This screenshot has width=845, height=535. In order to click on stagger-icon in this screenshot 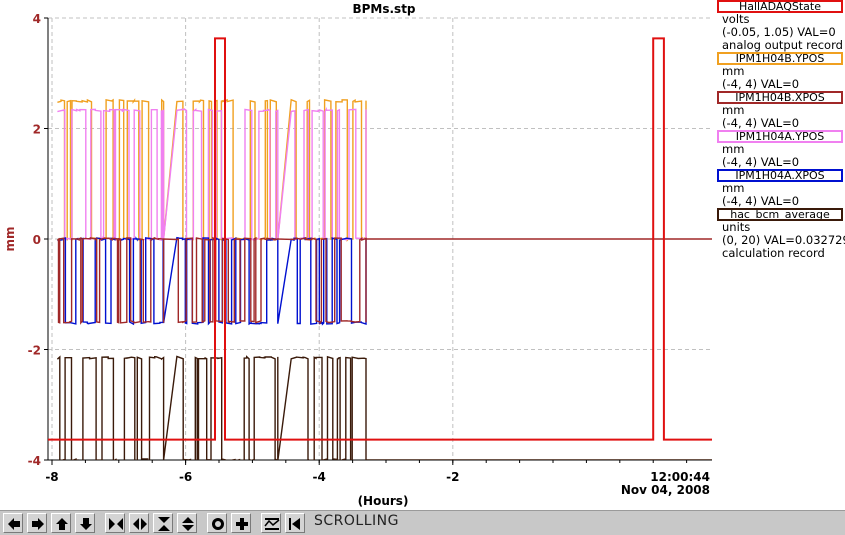, I will do `click(272, 524)`.